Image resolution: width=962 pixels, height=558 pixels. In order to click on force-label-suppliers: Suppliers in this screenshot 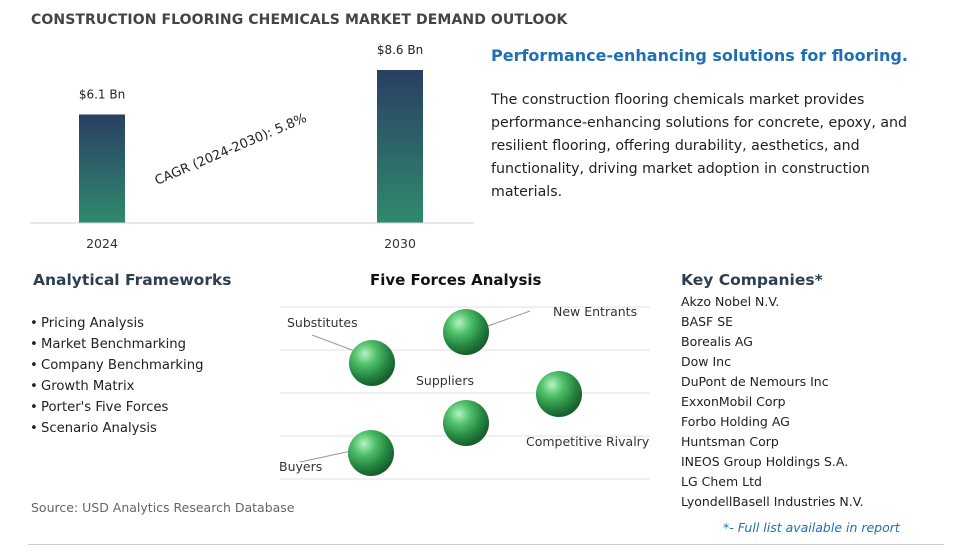, I will do `click(445, 380)`.